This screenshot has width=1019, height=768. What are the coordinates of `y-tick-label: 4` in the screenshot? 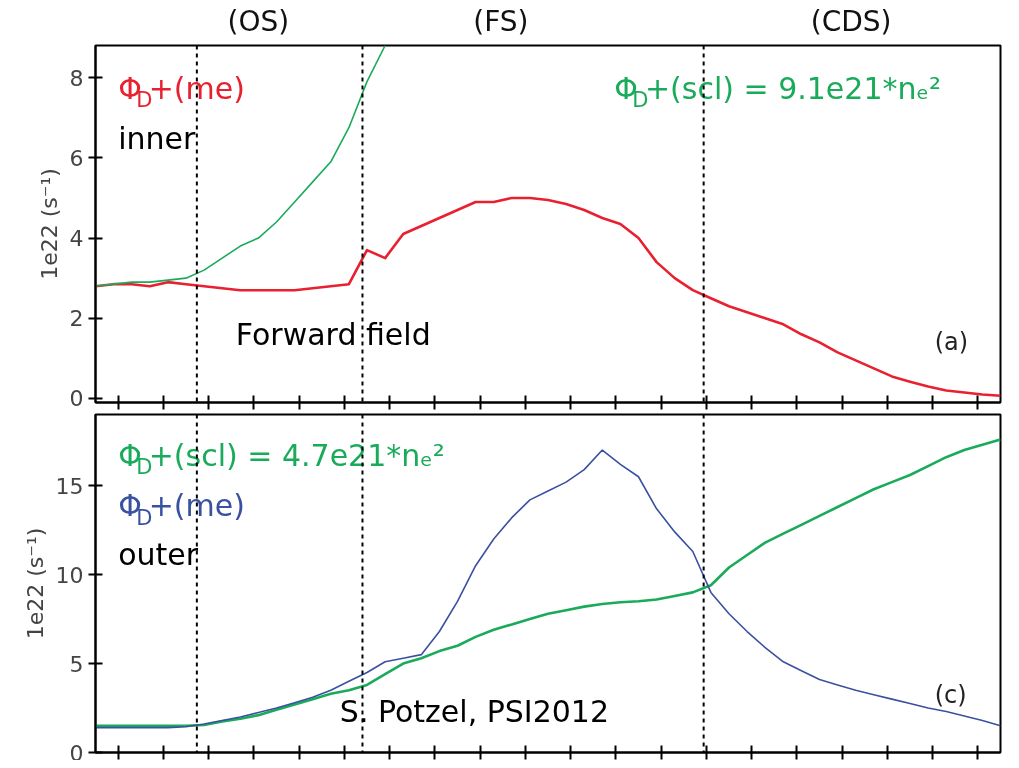 It's located at (76, 239).